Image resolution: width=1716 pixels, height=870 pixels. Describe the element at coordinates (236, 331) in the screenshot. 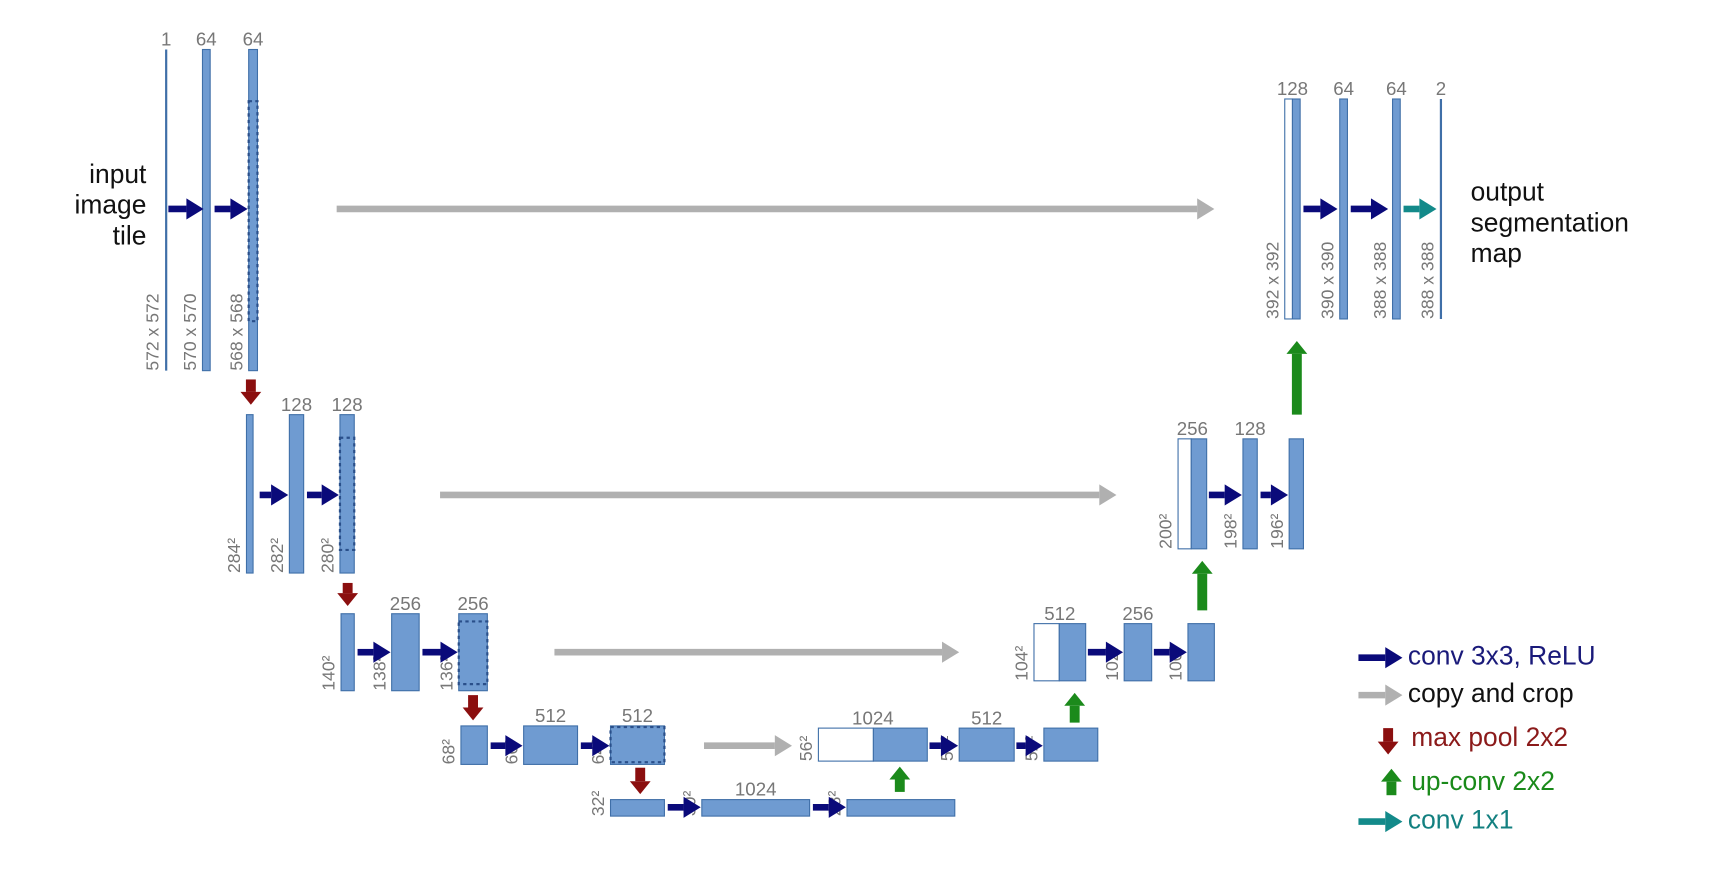

I see `size-label: 568 x 568` at that location.